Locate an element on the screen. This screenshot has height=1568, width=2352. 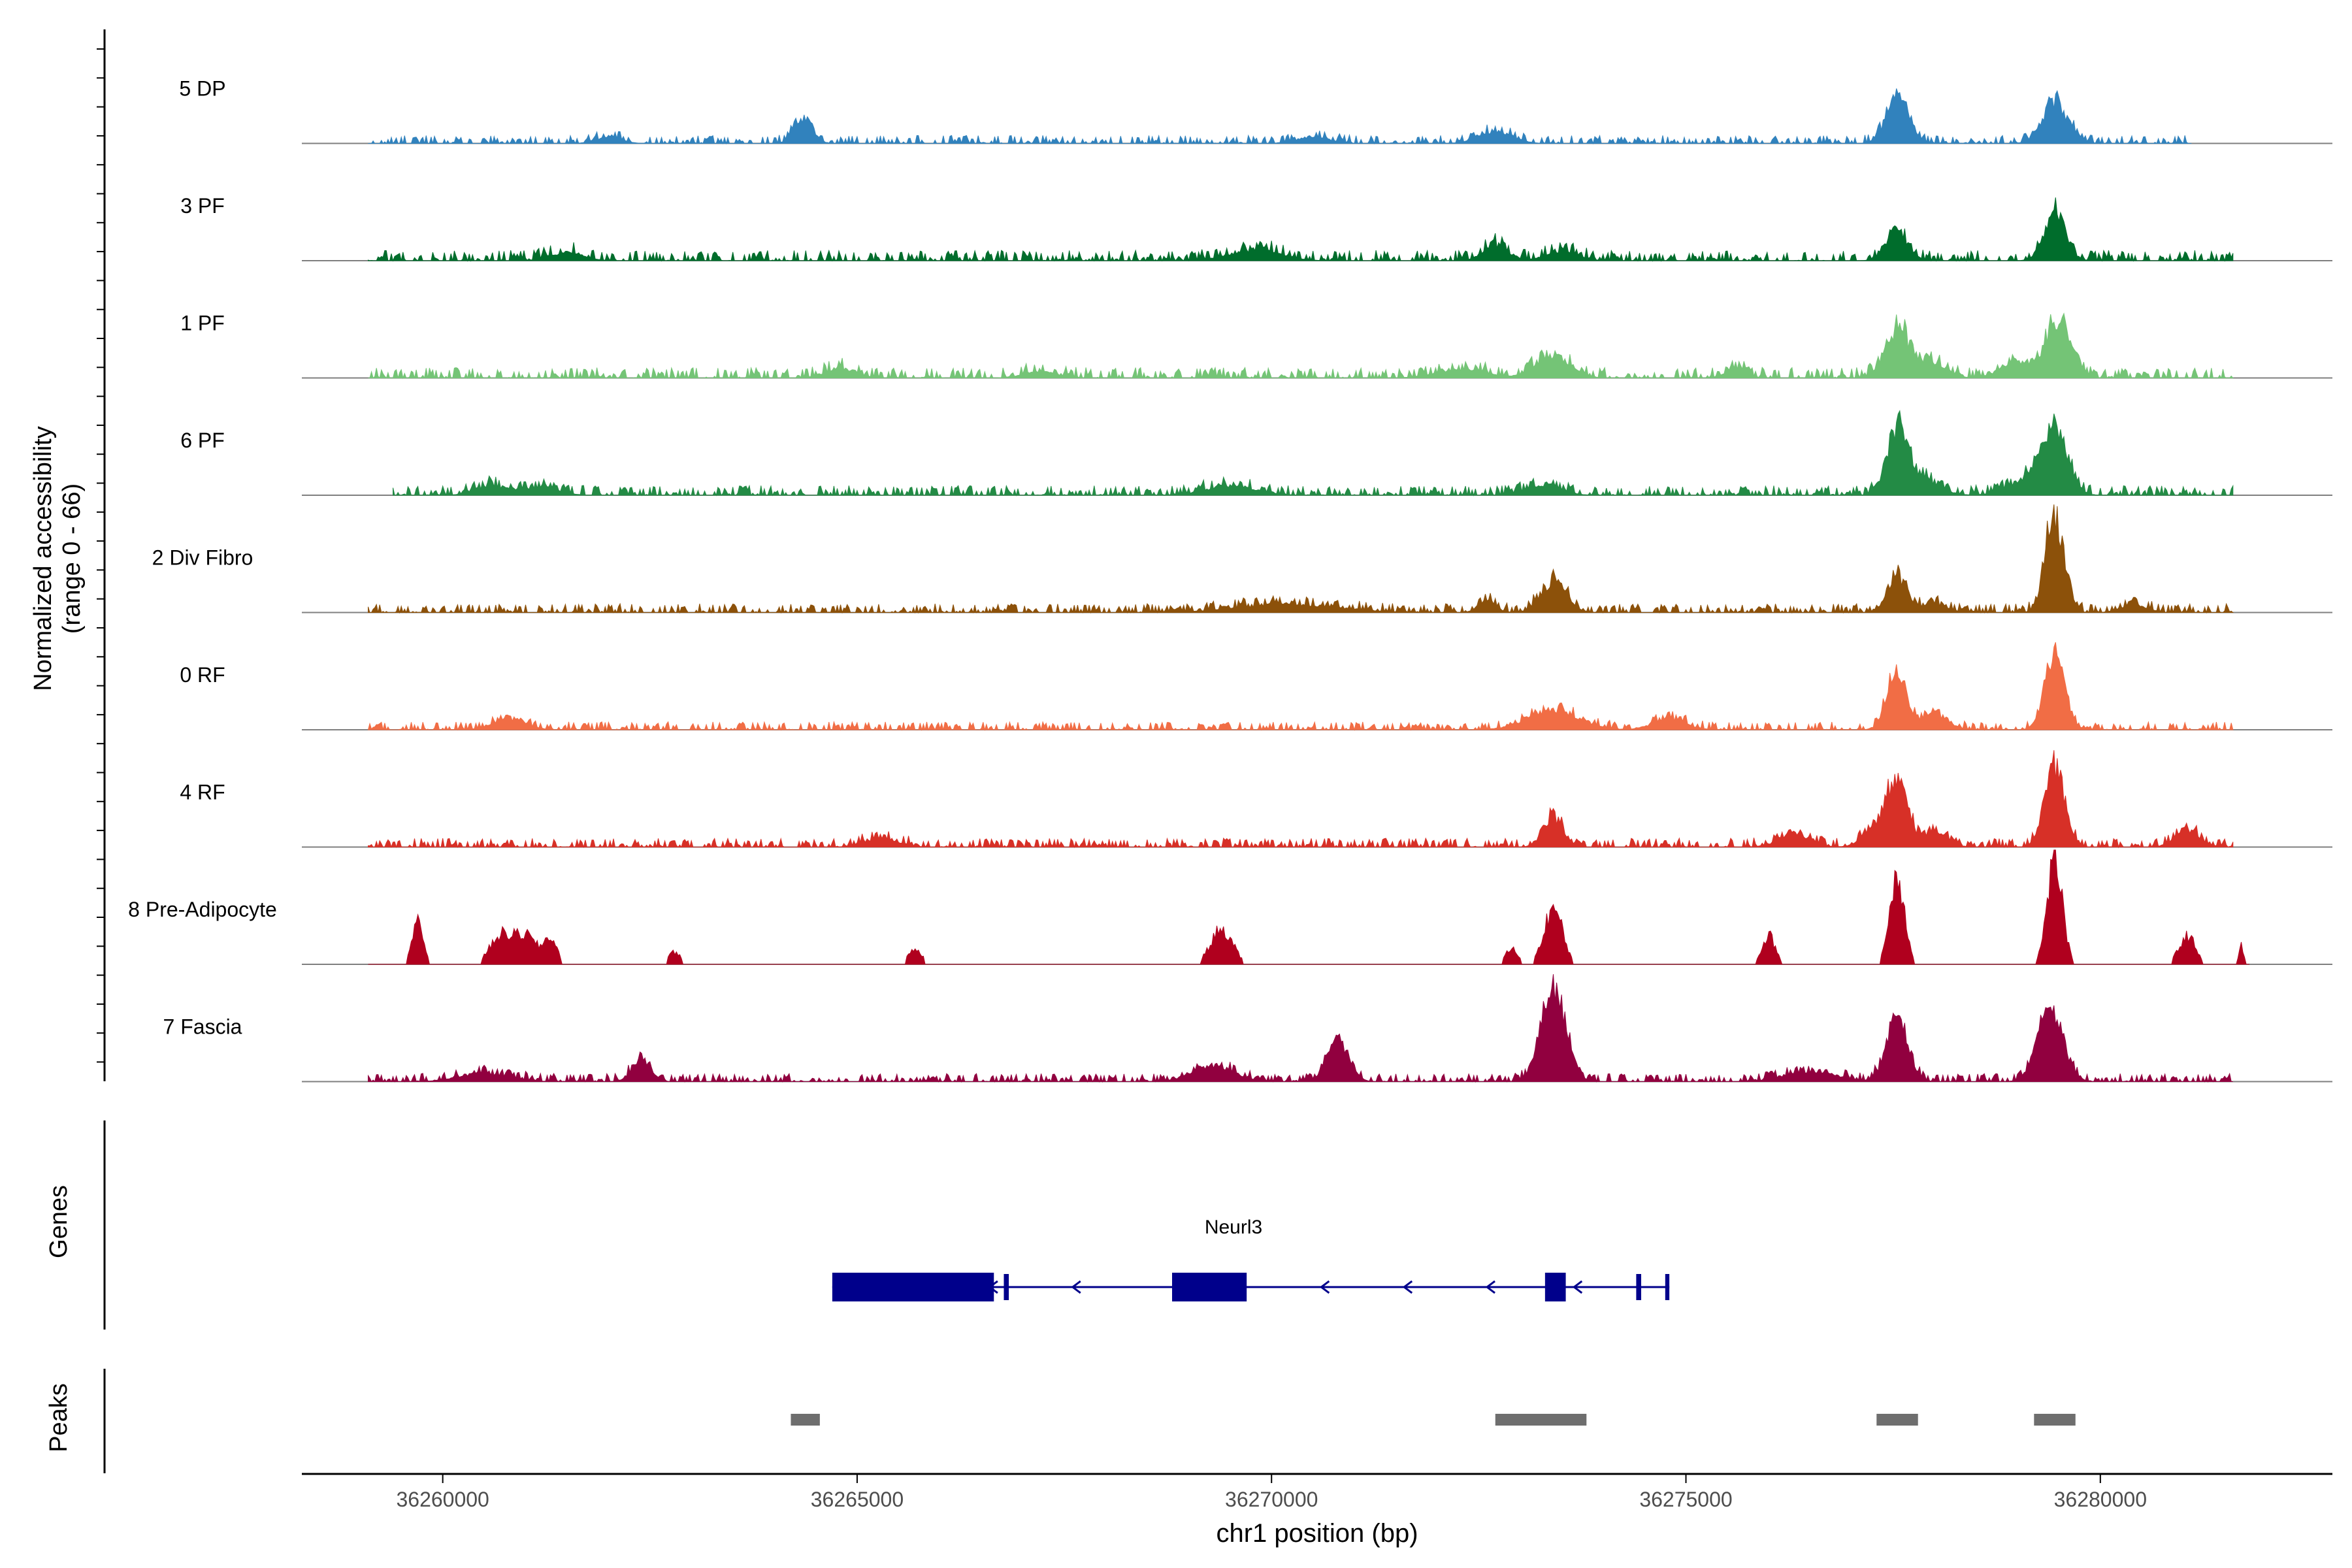
x-tick-label: 36265000 is located at coordinates (857, 1499).